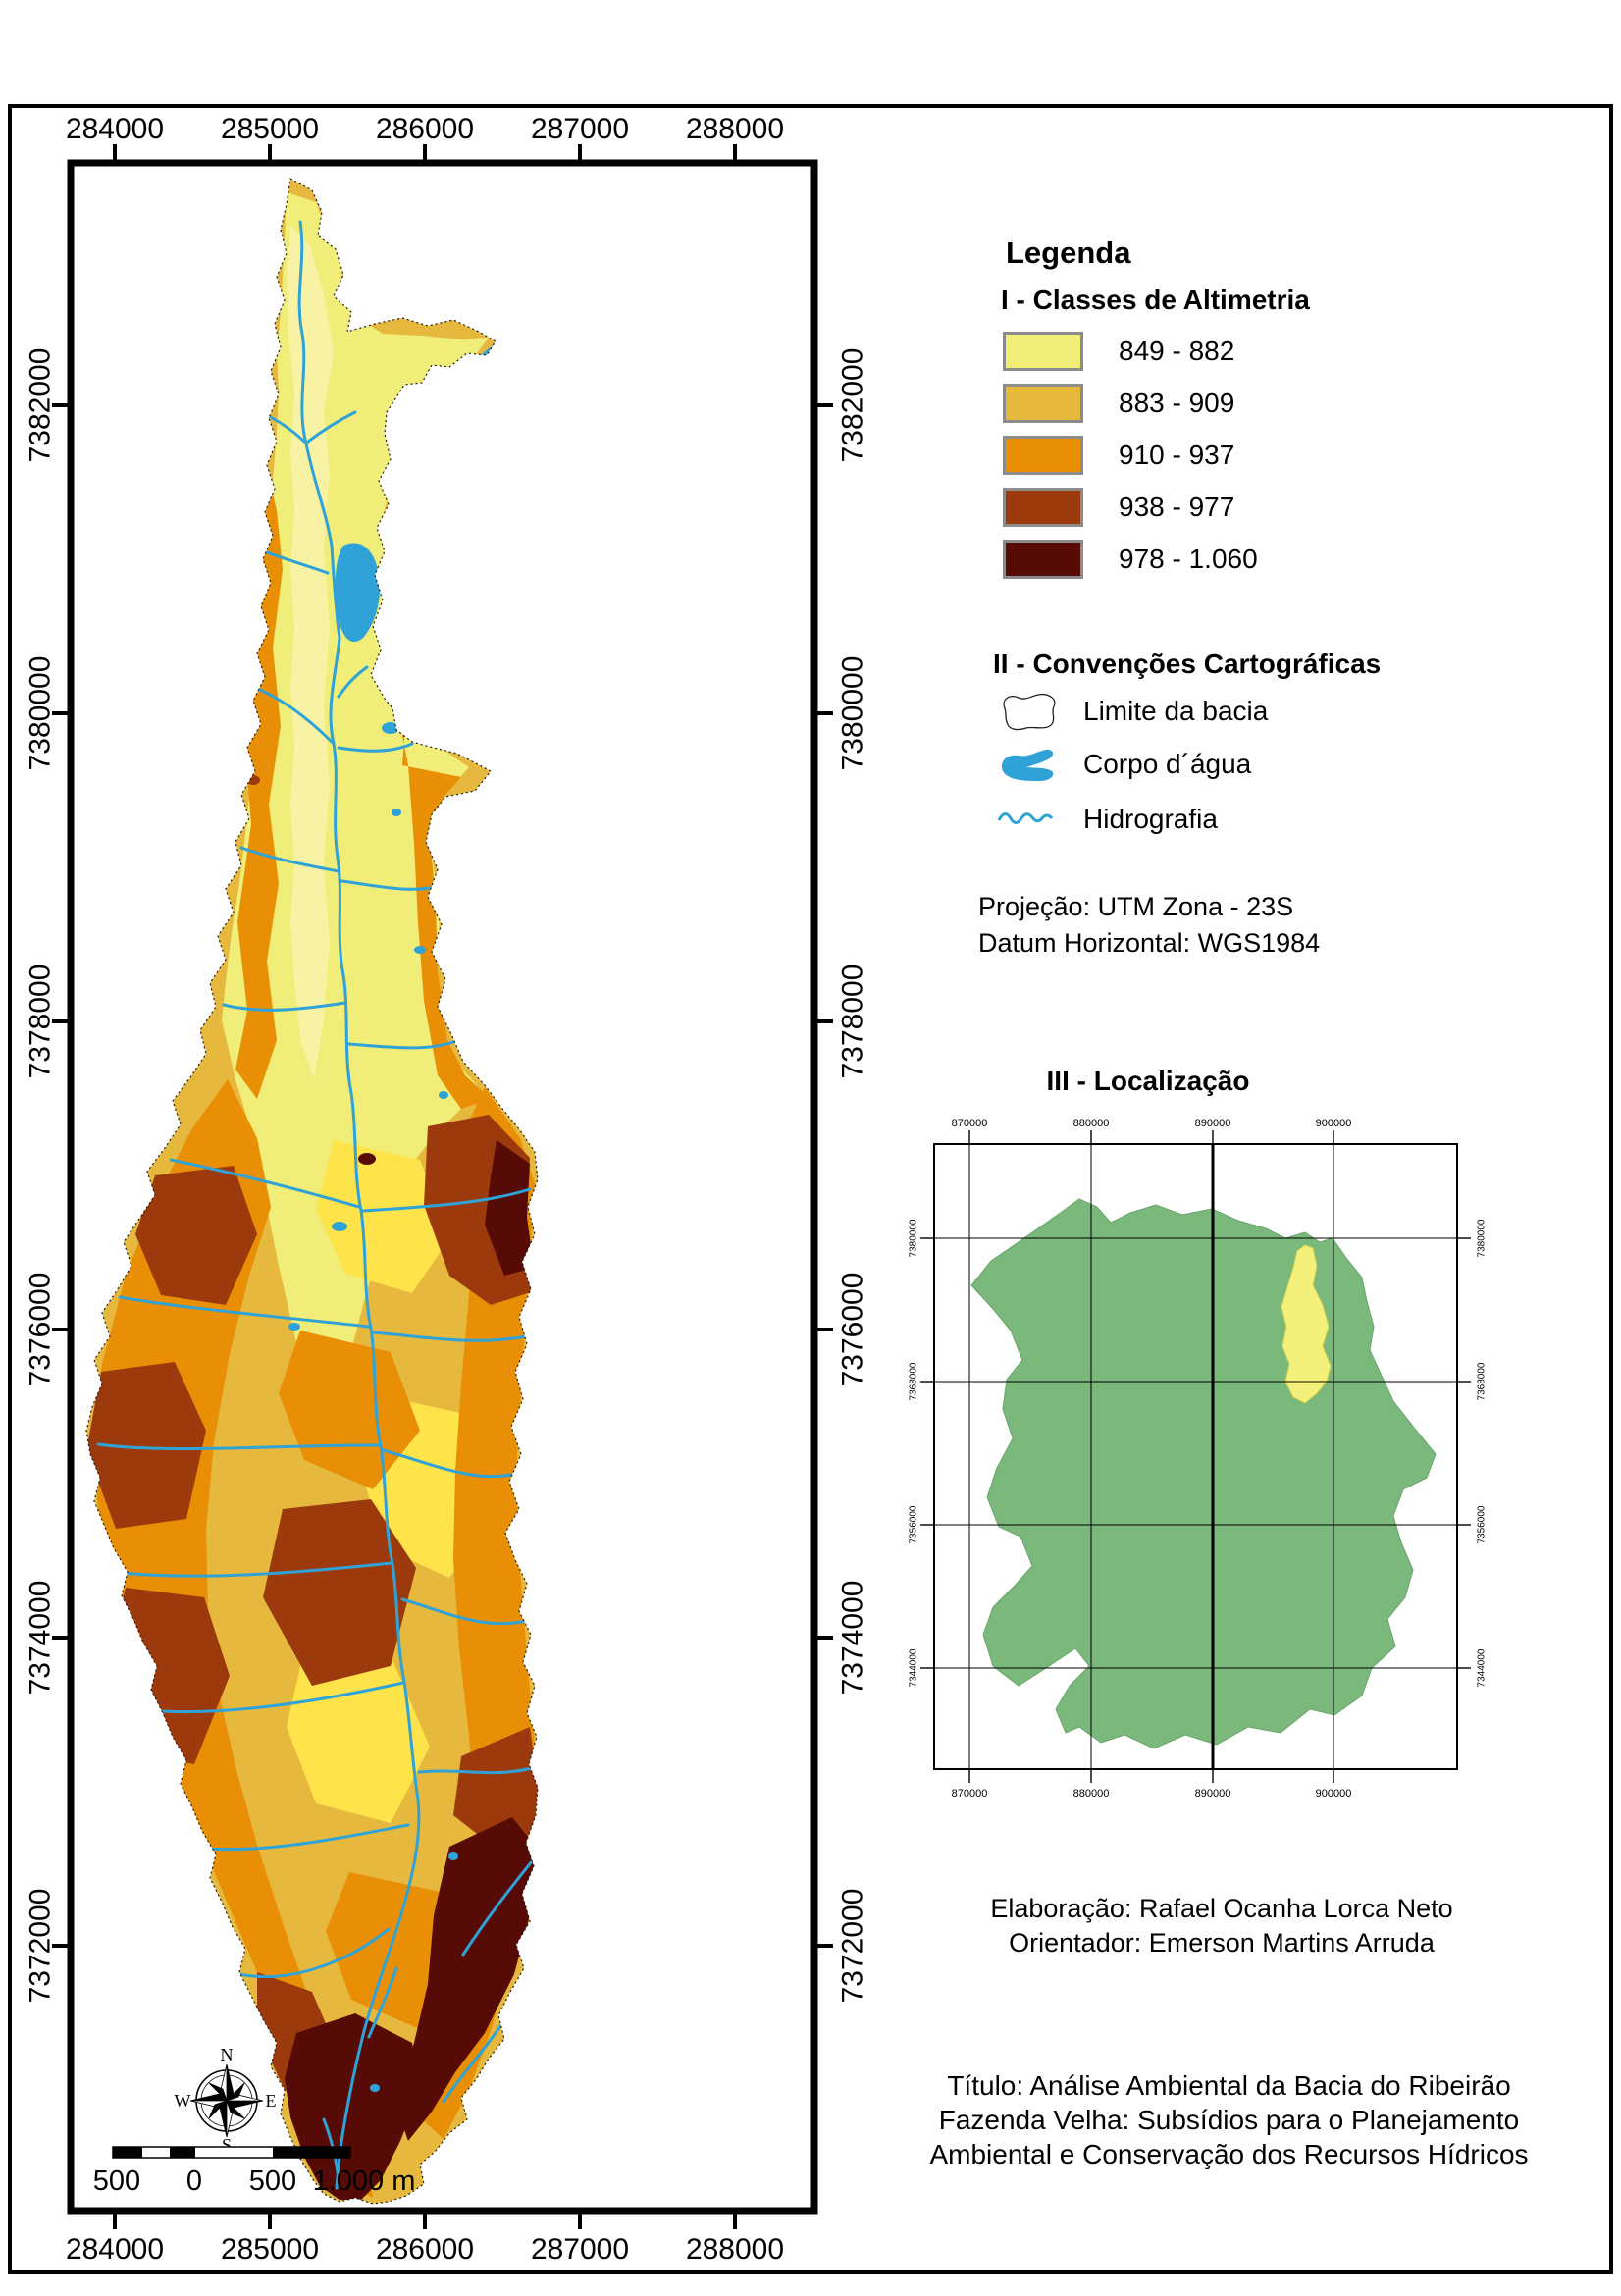  I want to click on left-axis-label: 7382000, so click(41, 405).